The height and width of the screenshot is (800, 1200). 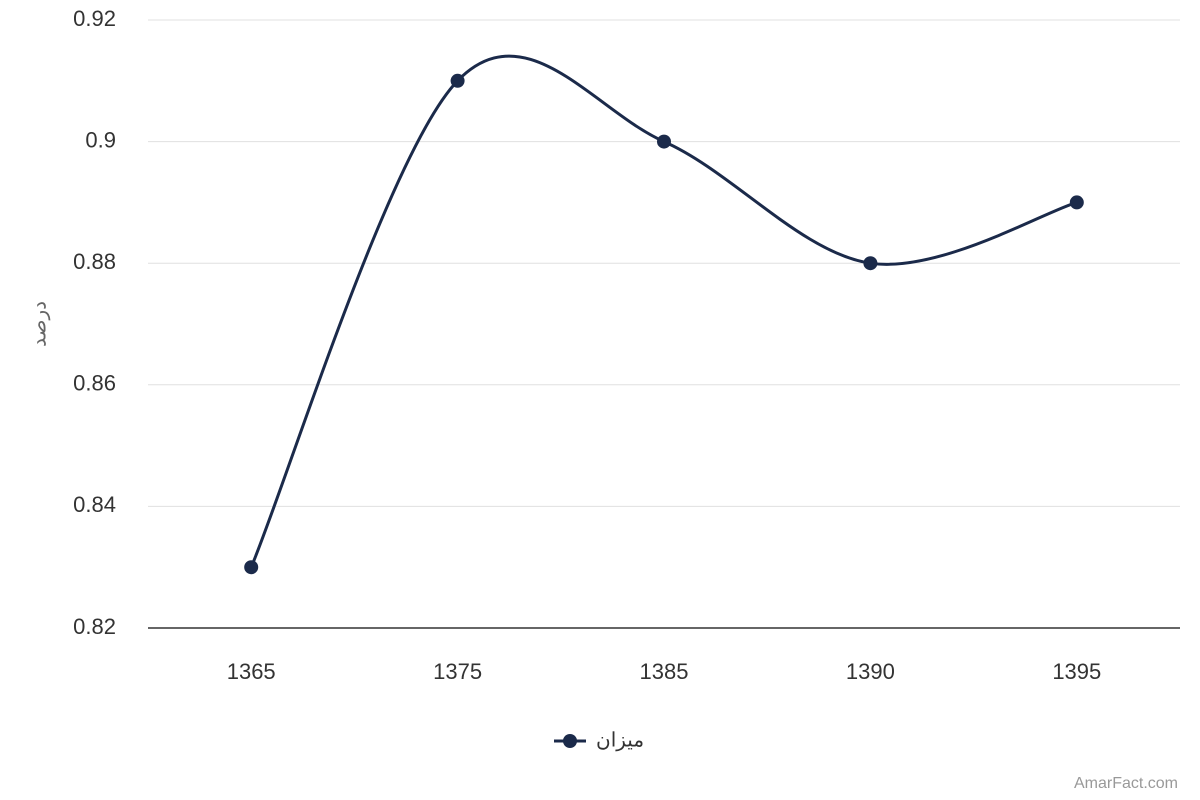 What do you see at coordinates (94, 18) in the screenshot?
I see `y-tick-label: 0.92` at bounding box center [94, 18].